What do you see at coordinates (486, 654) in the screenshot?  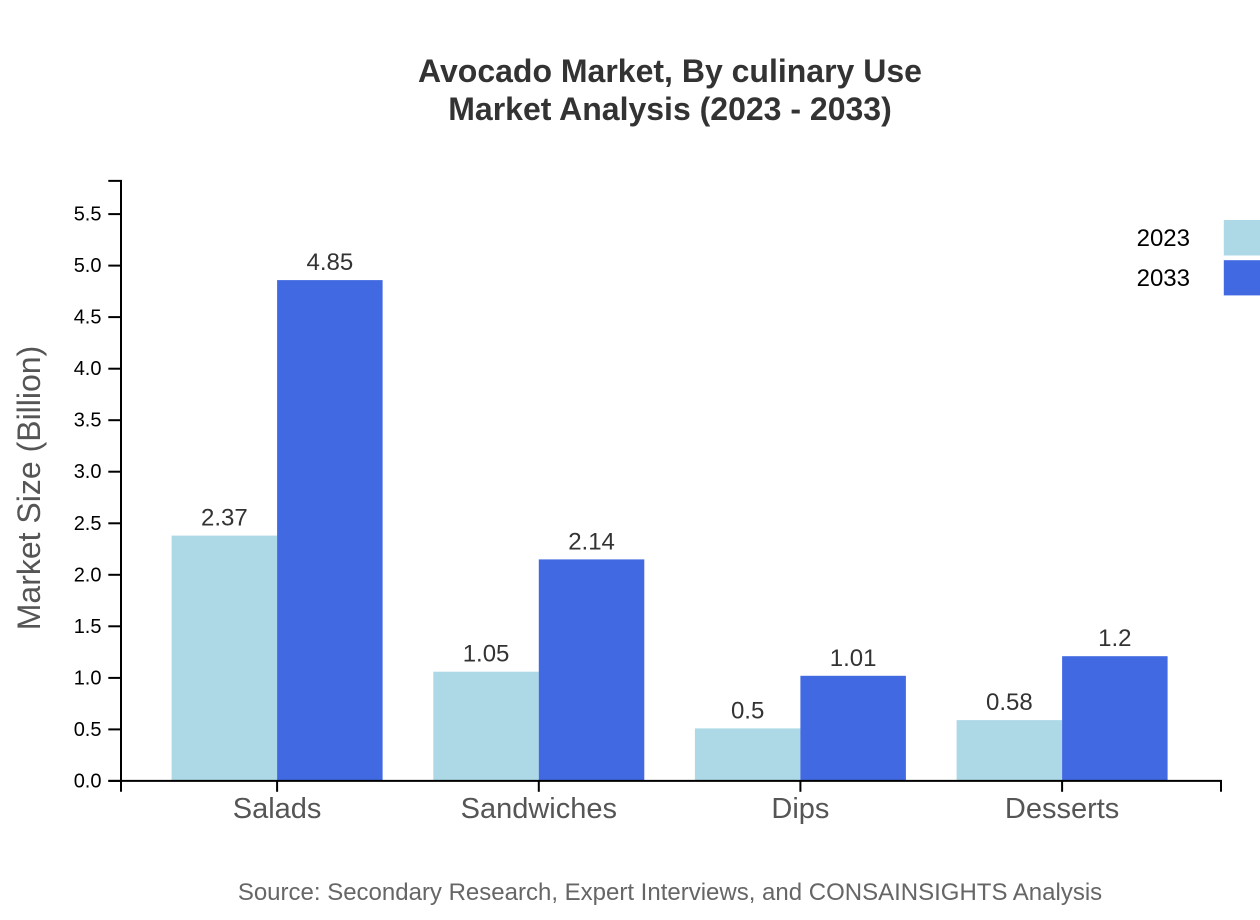 I see `svg-text: 1.05` at bounding box center [486, 654].